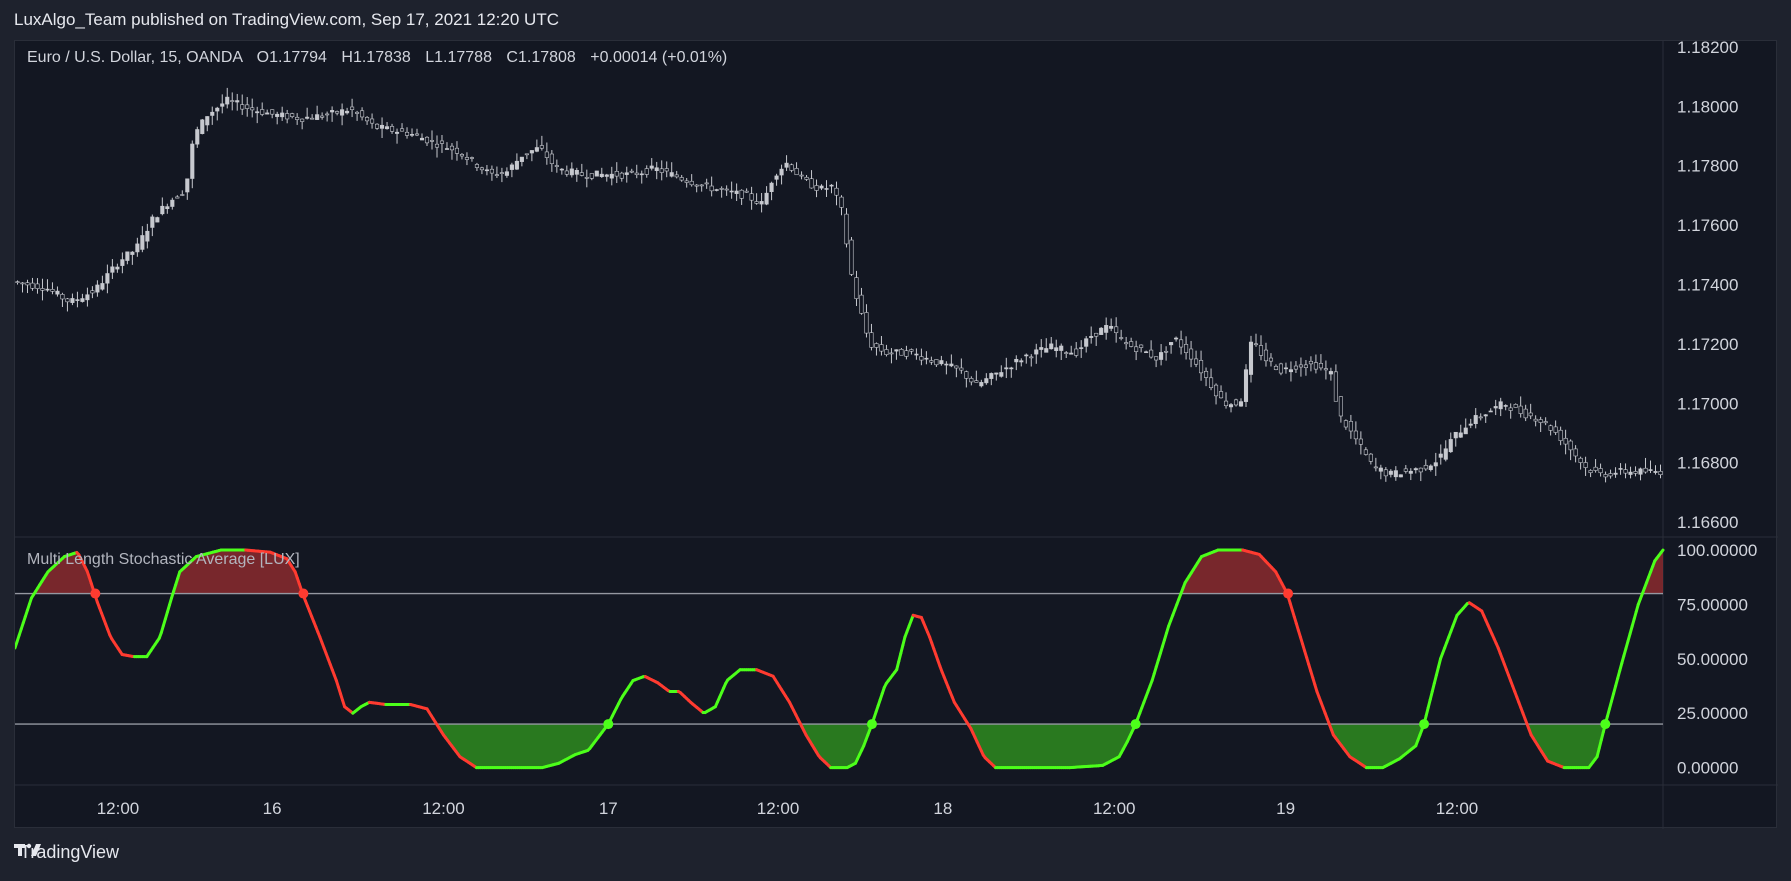 The height and width of the screenshot is (881, 1791). Describe the element at coordinates (135, 57) in the screenshot. I see `symbol-label: Euro / U.S. Dollar, 15, OANDA` at that location.